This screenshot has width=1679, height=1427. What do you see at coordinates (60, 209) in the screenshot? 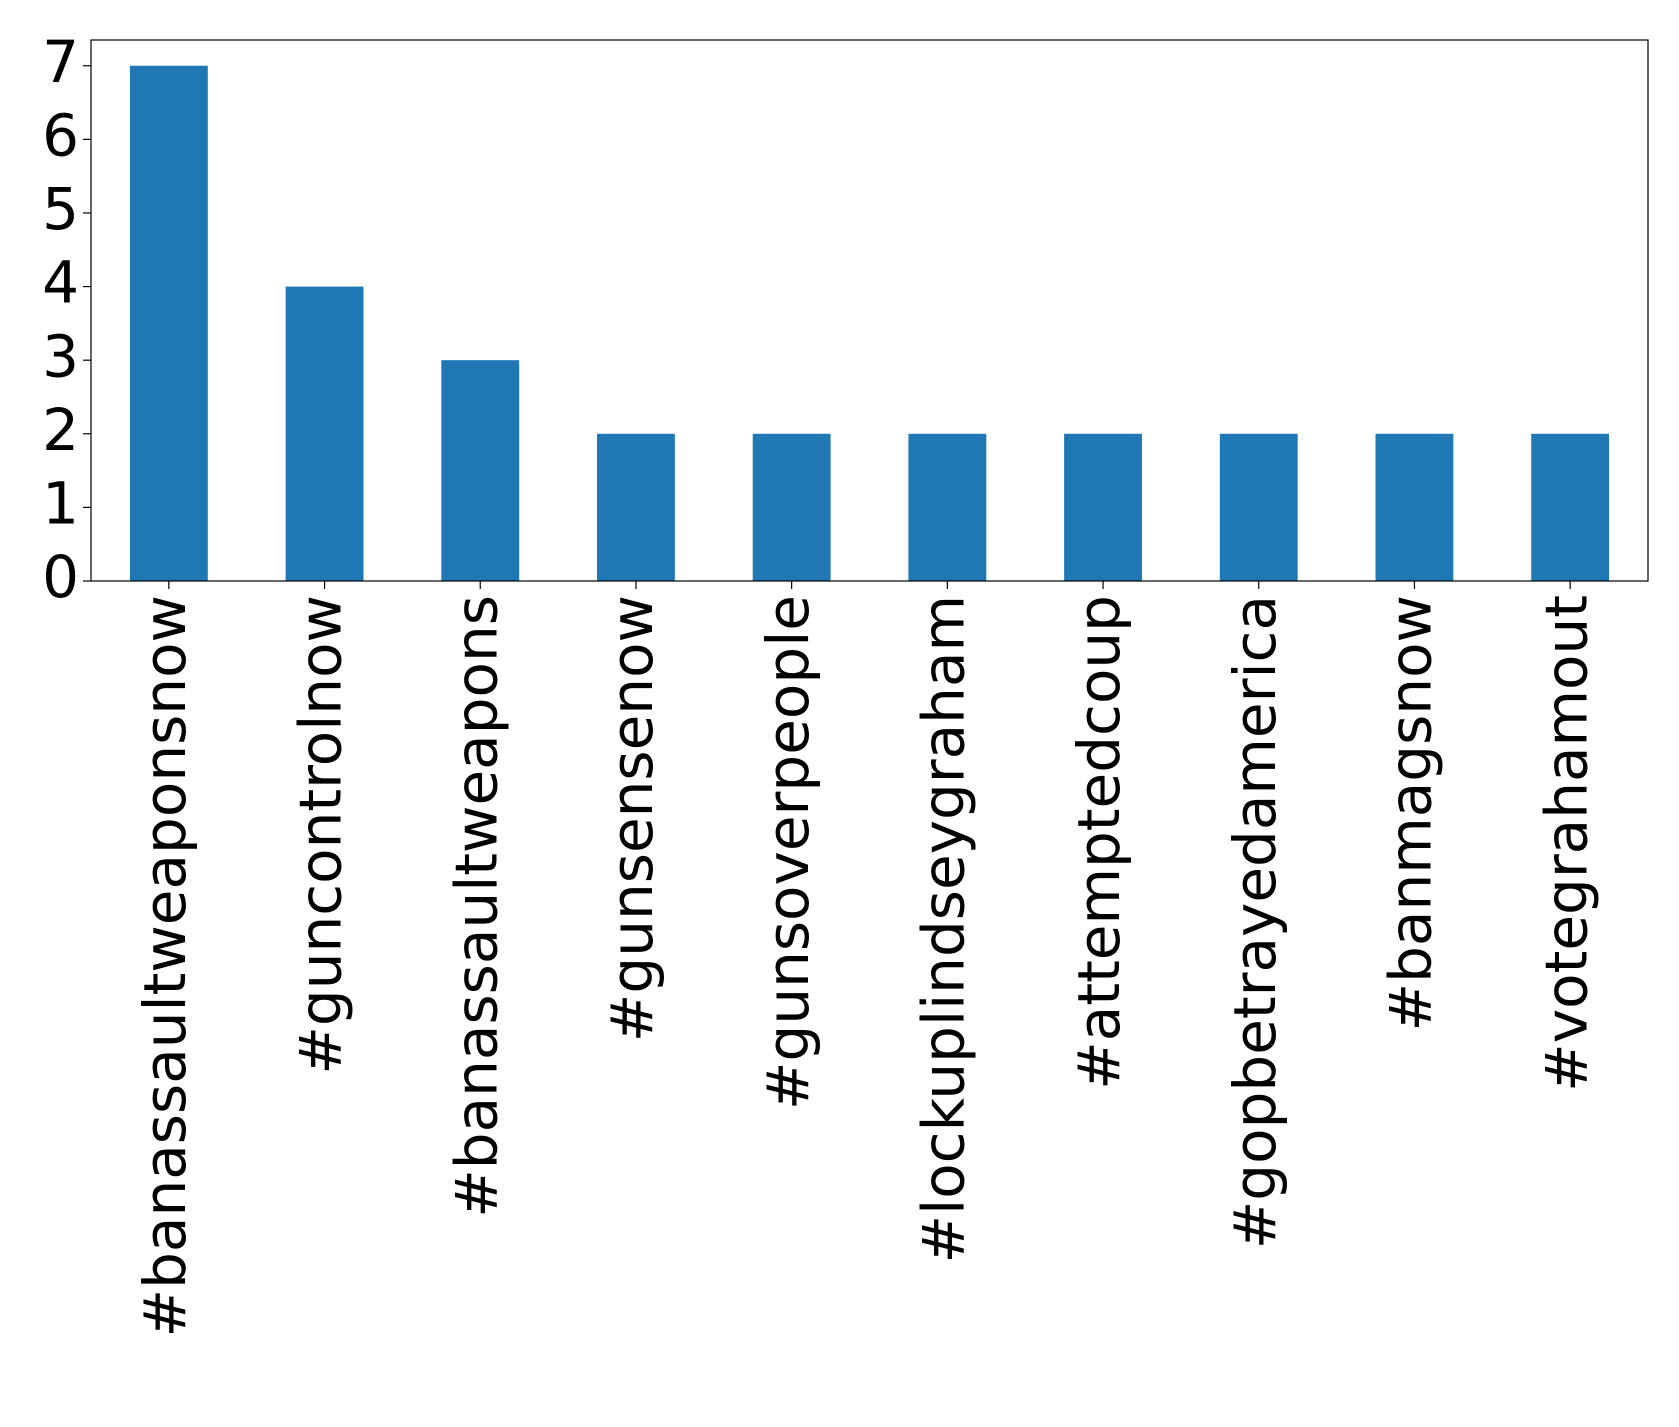
I see `y-tick-label: 5` at bounding box center [60, 209].